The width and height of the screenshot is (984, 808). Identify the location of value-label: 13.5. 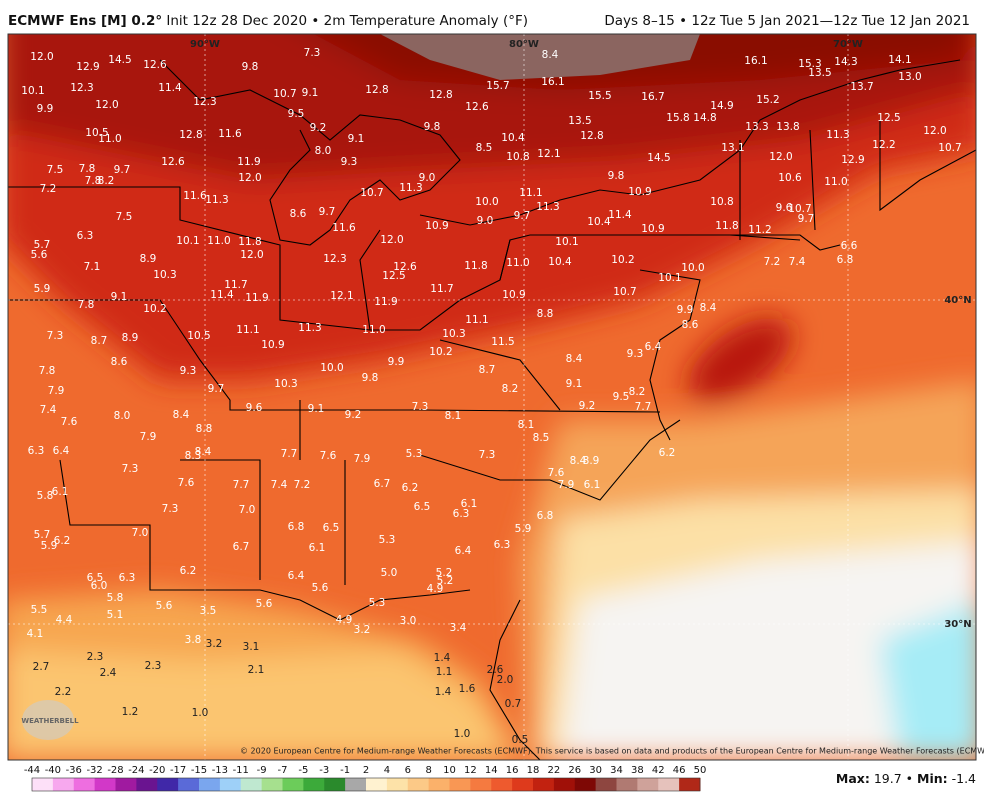
(579, 121).